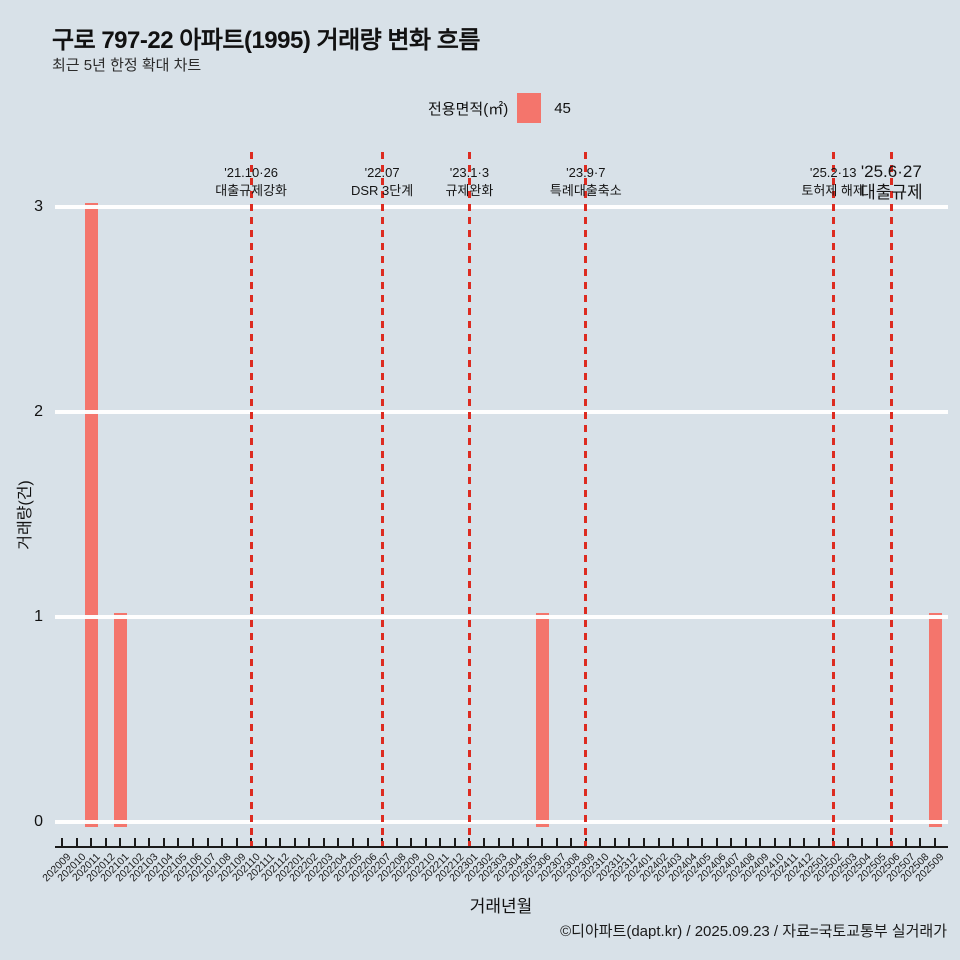 This screenshot has width=960, height=960. Describe the element at coordinates (251, 190) in the screenshot. I see `event-label-202110: 대출규제강화` at that location.